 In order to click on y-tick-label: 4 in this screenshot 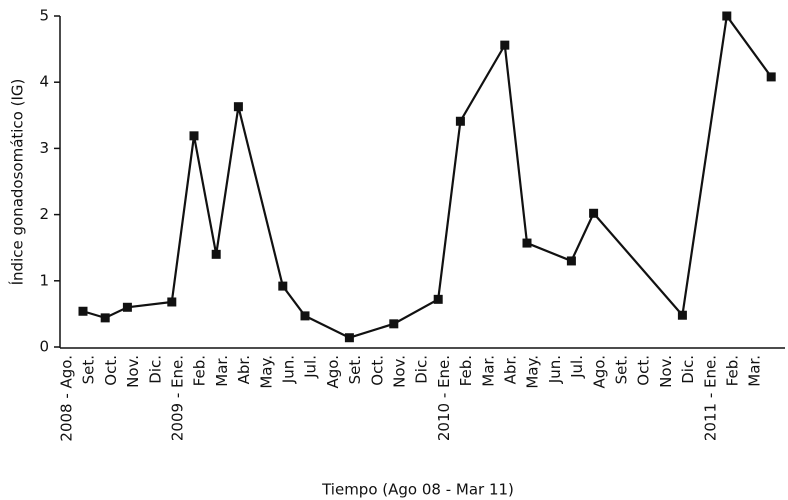, I will do `click(44, 82)`.